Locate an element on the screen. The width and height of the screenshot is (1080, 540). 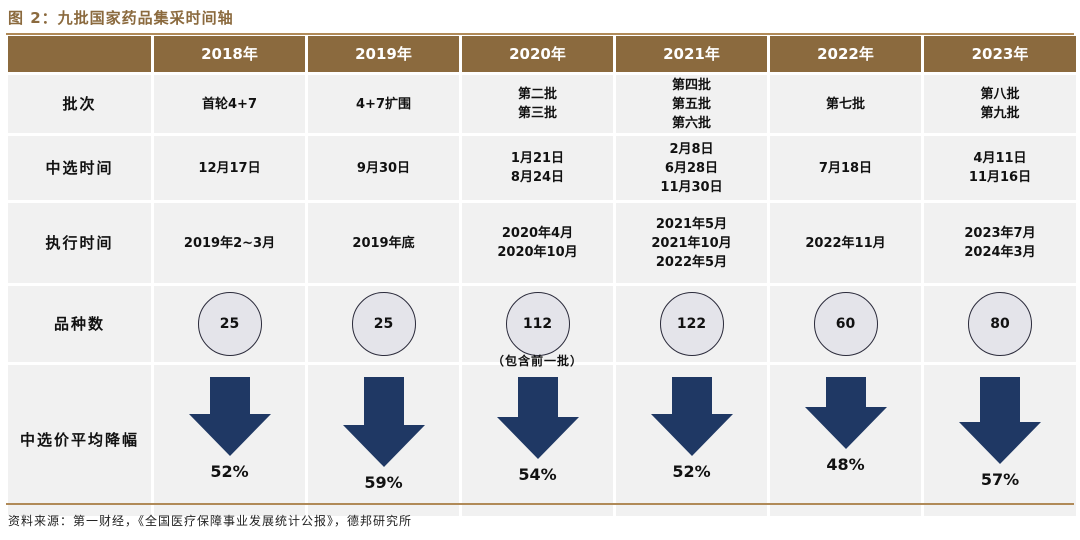
price-drop-value: 57% is located at coordinates (1000, 479).